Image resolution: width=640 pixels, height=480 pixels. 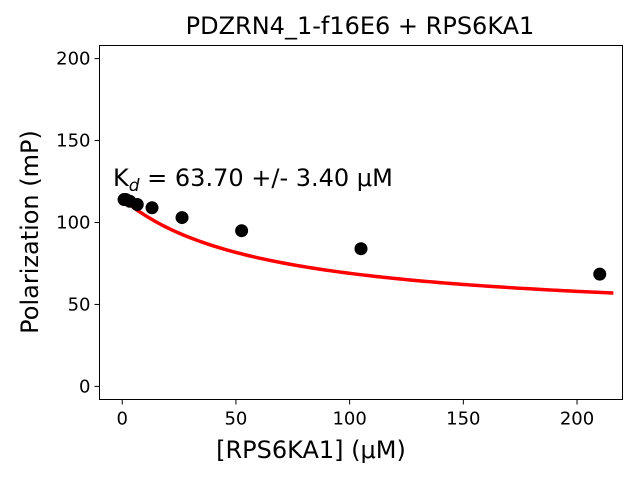 What do you see at coordinates (349, 419) in the screenshot?
I see `x-tick-label: 100` at bounding box center [349, 419].